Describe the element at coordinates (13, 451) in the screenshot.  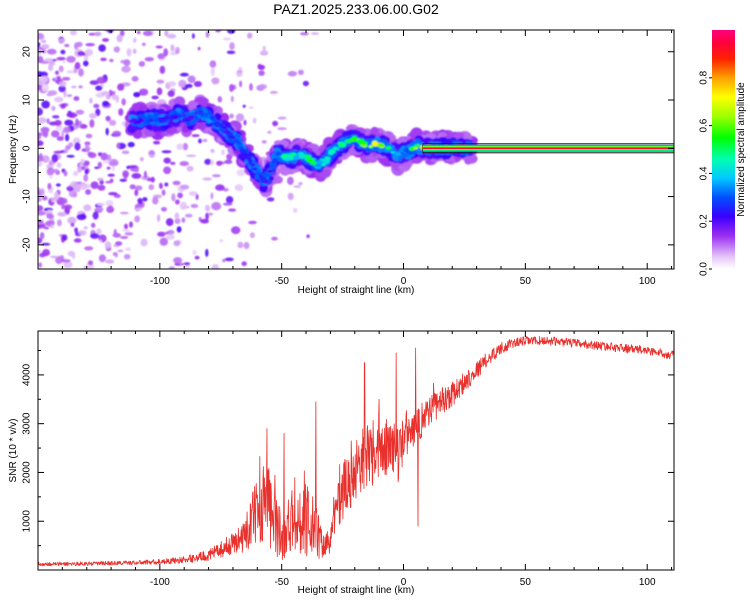
I see `snr-y-axis-label: SNR (10 * v/v)` at that location.